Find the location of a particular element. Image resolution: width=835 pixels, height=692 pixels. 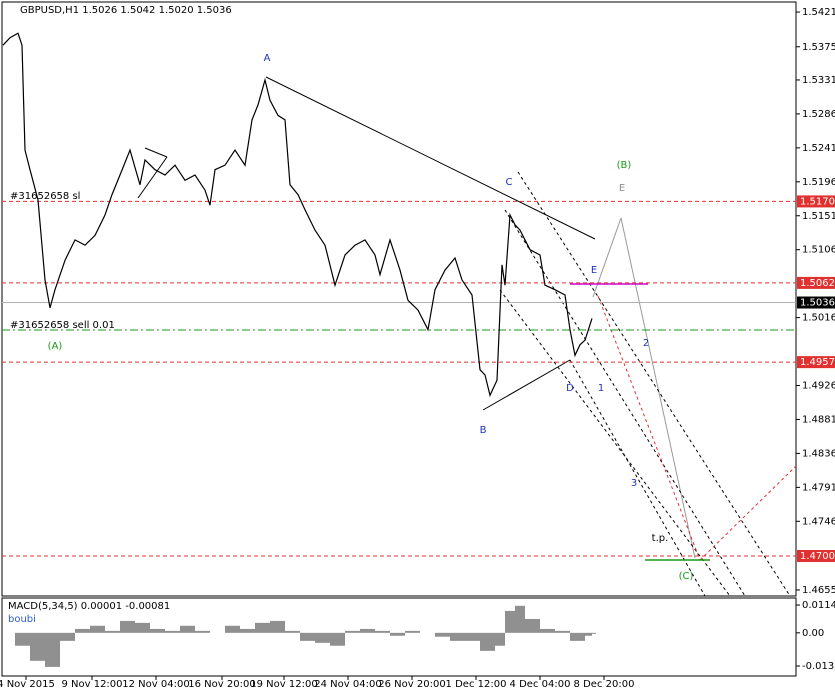

x-tick-label: 4 Nov 2015 is located at coordinates (27, 684).